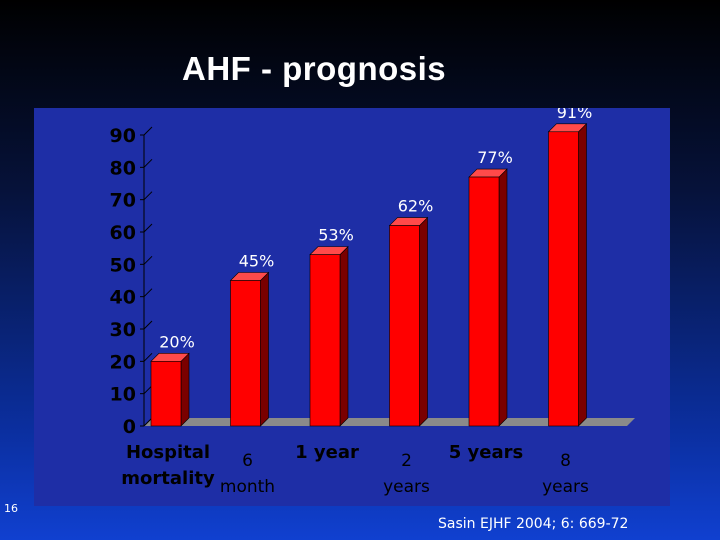 The height and width of the screenshot is (540, 720). Describe the element at coordinates (247, 461) in the screenshot. I see `x-tick-label: 6` at that location.